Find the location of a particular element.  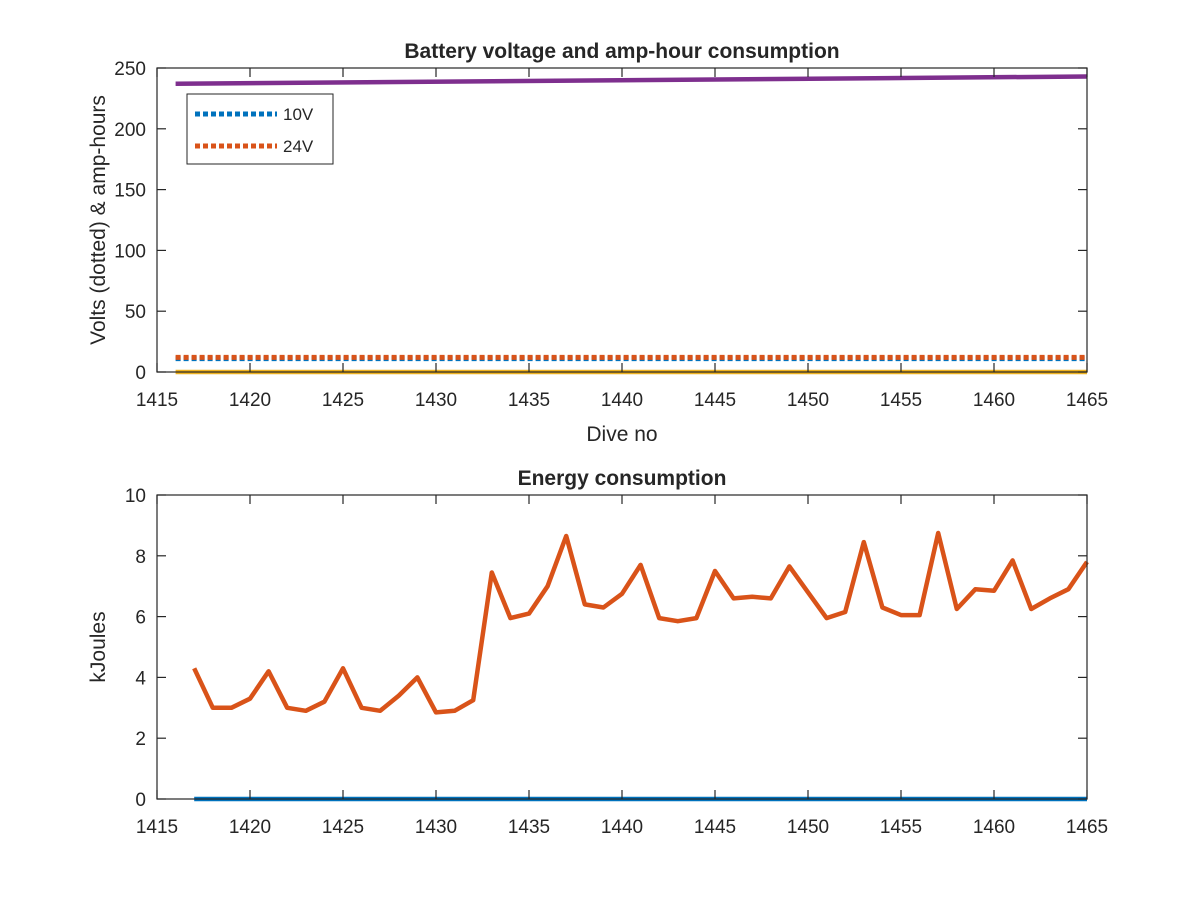

y-tick-label: 50 is located at coordinates (135, 312).